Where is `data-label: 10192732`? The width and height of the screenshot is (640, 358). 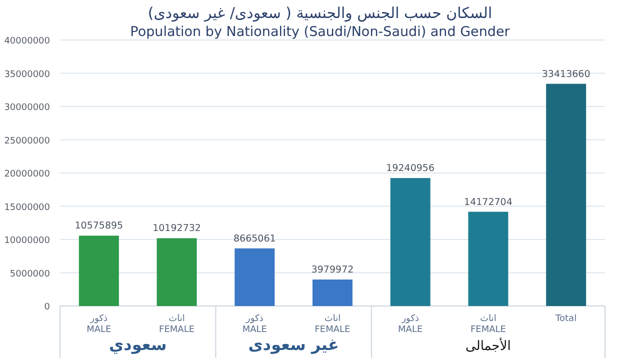
data-label: 10192732 is located at coordinates (176, 228).